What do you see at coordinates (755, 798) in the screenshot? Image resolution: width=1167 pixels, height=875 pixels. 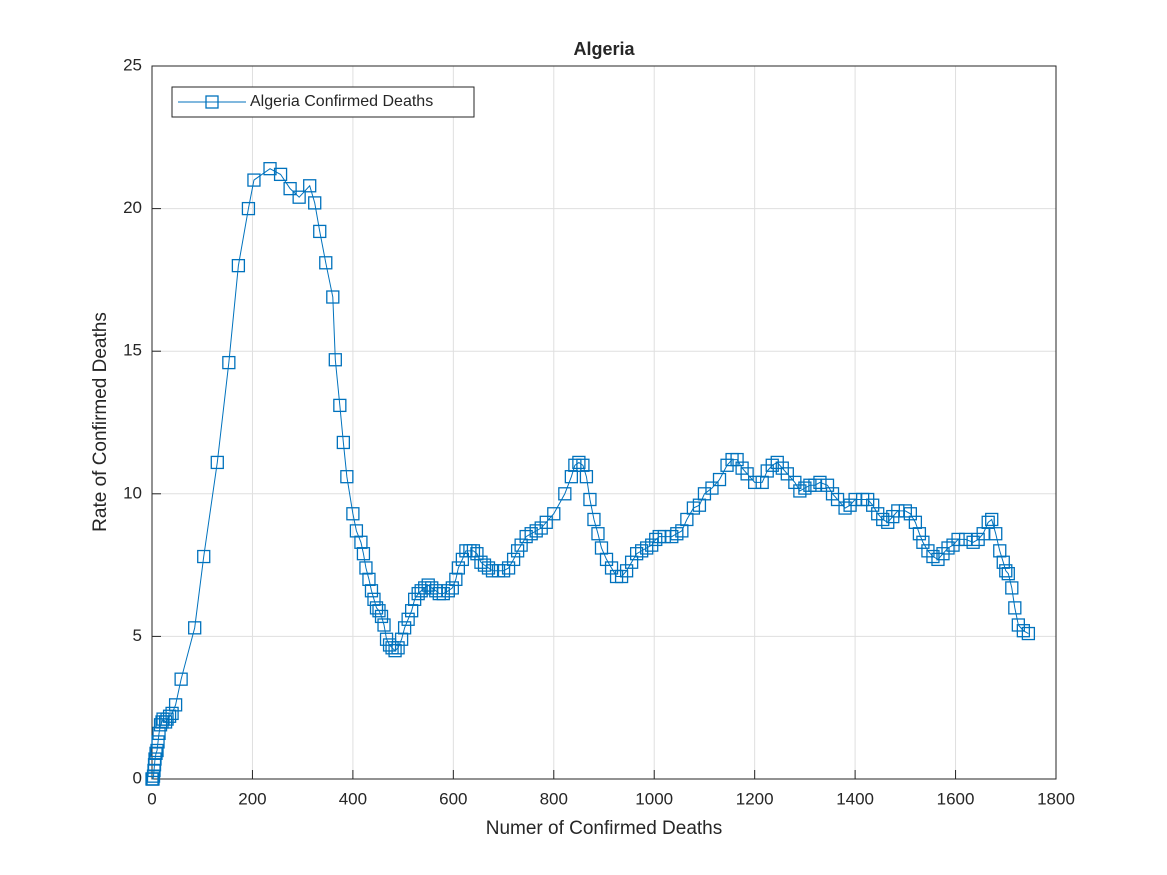 I see `x-tick-label: 1200` at bounding box center [755, 798].